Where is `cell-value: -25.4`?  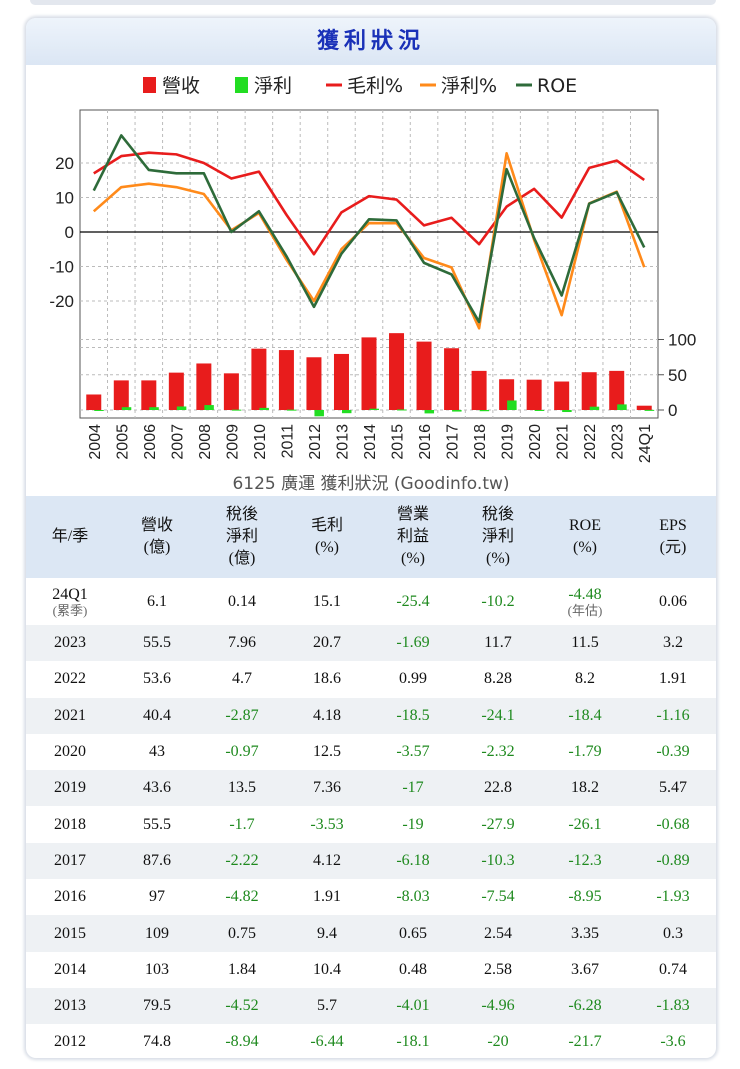
cell-value: -25.4 is located at coordinates (413, 601).